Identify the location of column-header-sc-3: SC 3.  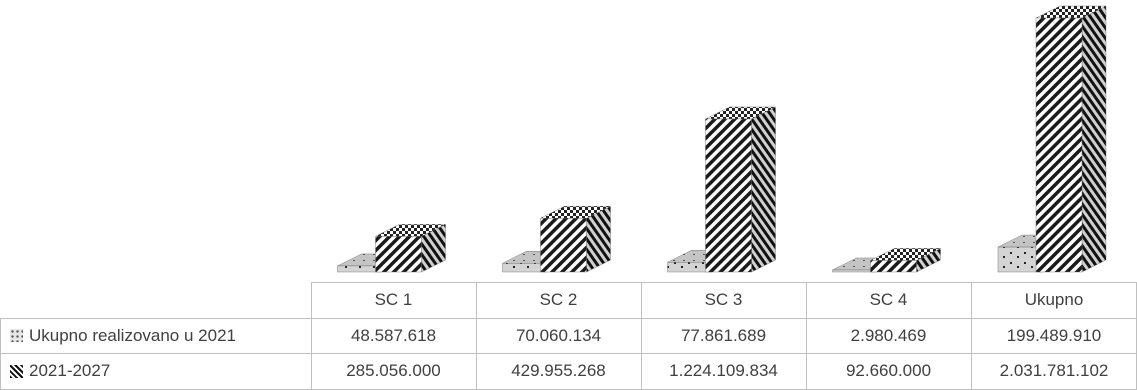
(723, 299).